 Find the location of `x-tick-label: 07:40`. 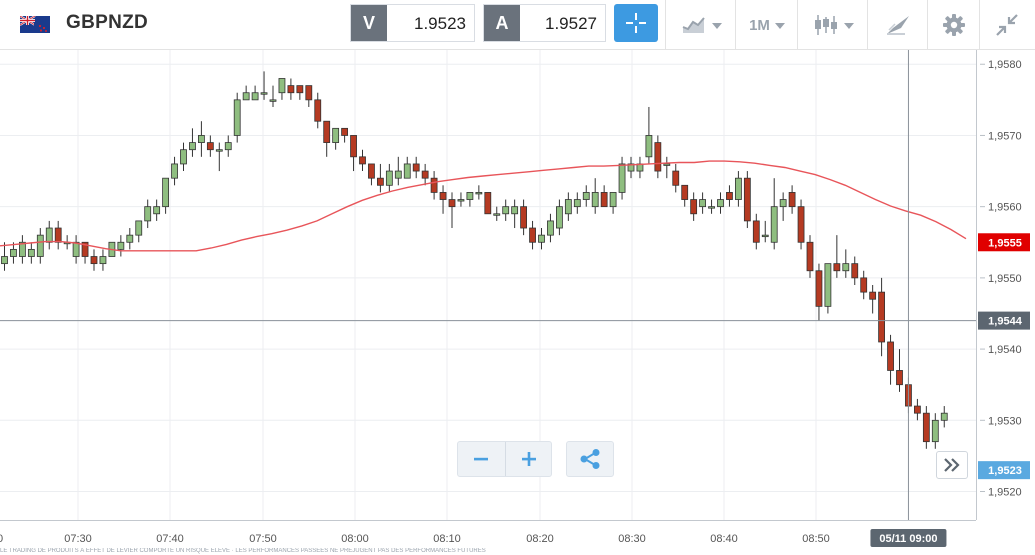

x-tick-label: 07:40 is located at coordinates (170, 539).